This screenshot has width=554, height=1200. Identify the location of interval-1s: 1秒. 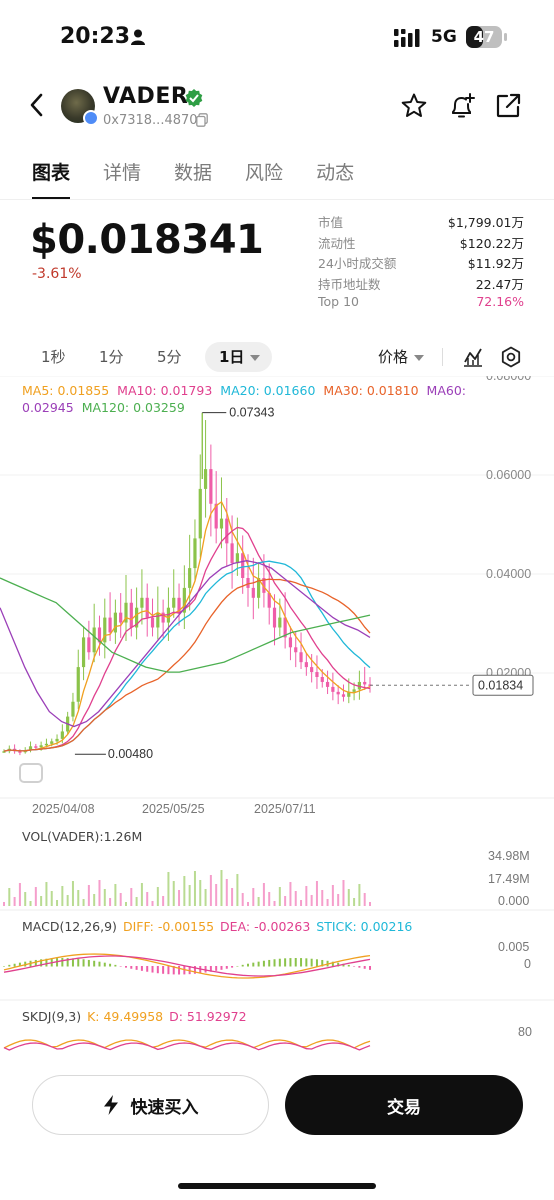
(53, 357).